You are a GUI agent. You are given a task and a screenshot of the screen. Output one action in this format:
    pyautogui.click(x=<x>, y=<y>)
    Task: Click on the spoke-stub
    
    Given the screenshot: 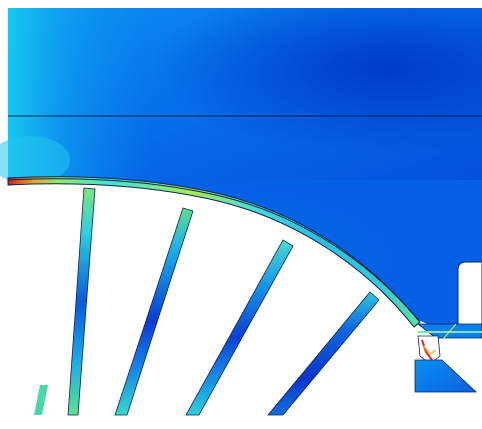 What is the action you would take?
    pyautogui.click(x=41, y=400)
    